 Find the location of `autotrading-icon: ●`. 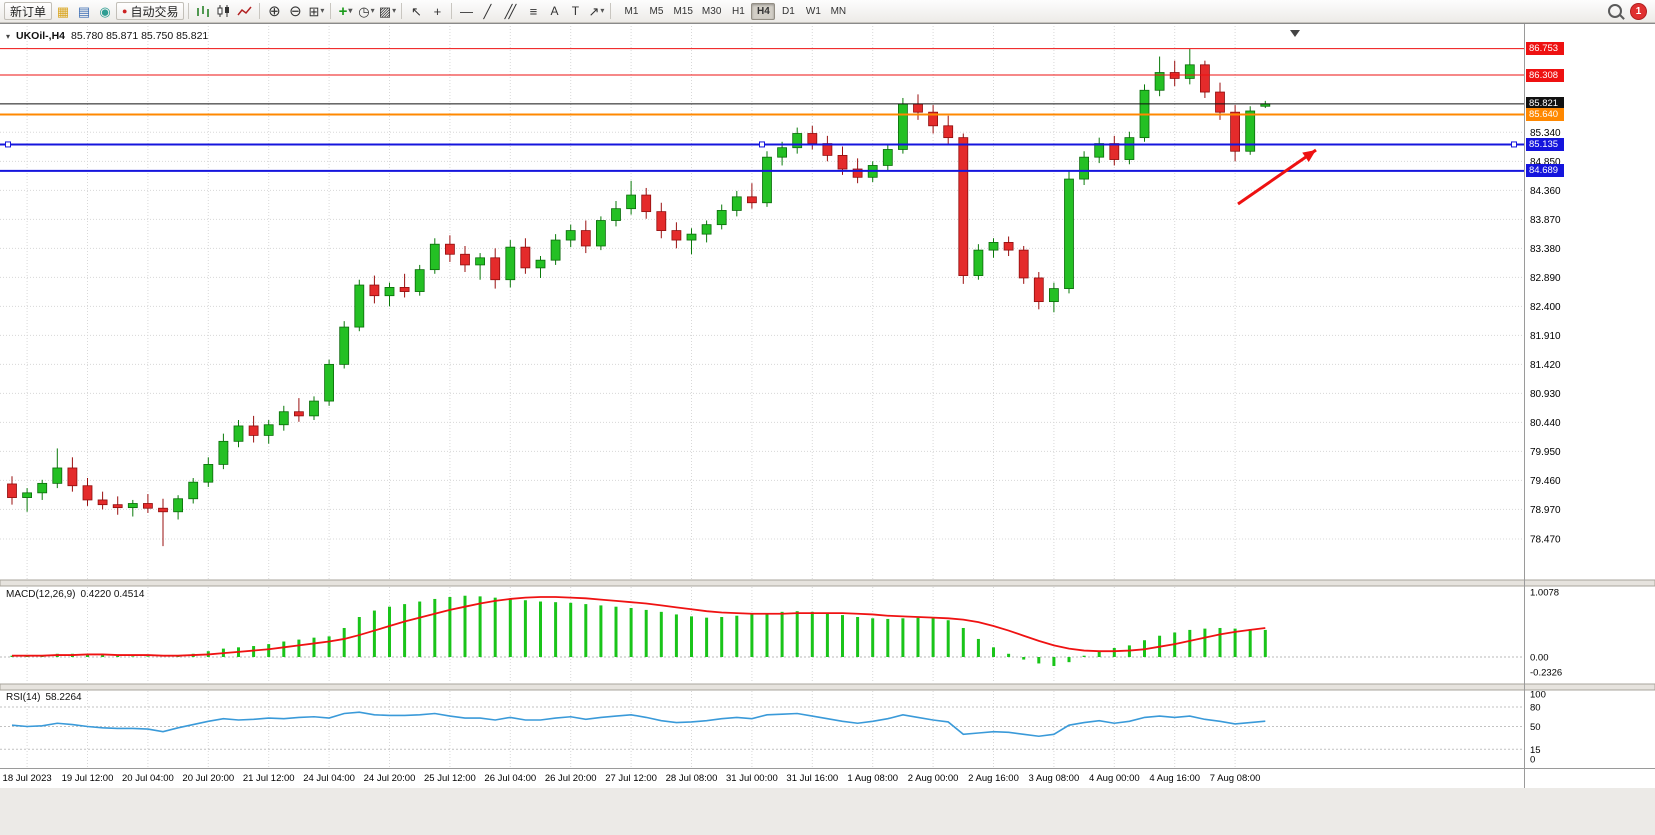

autotrading-icon: ● is located at coordinates (125, 11).